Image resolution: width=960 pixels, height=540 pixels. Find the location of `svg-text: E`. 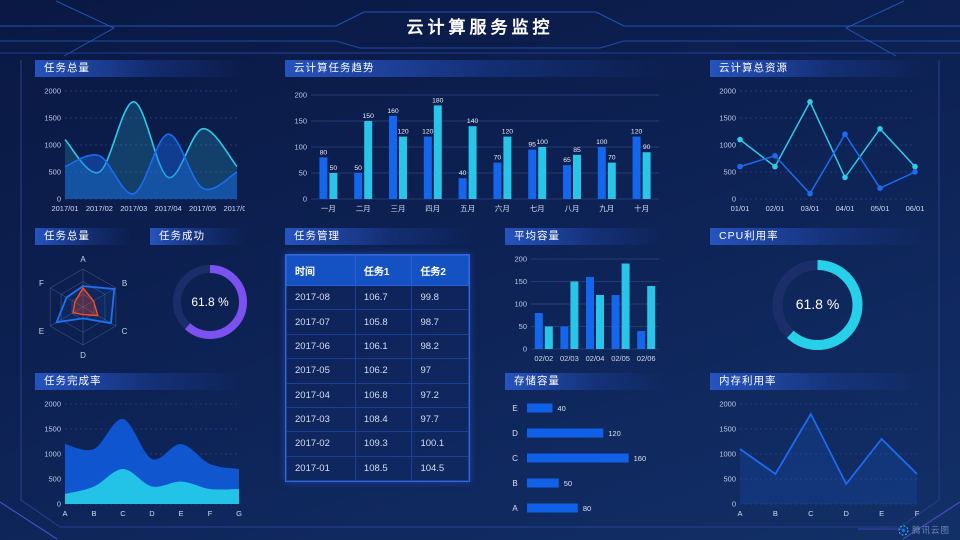

svg-text: E is located at coordinates (41, 331).